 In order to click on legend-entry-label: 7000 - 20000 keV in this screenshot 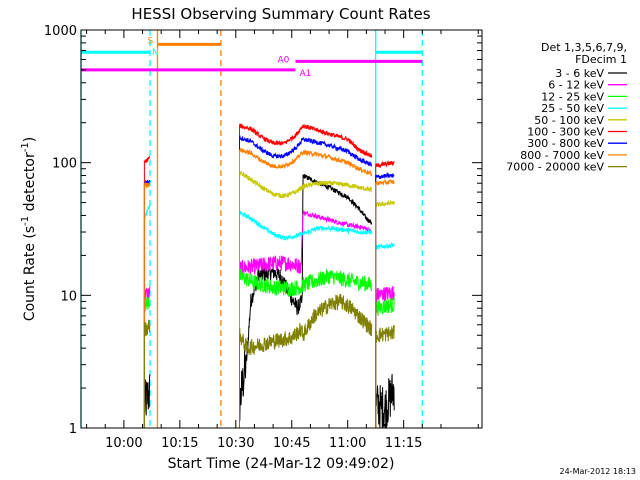, I will do `click(555, 167)`.